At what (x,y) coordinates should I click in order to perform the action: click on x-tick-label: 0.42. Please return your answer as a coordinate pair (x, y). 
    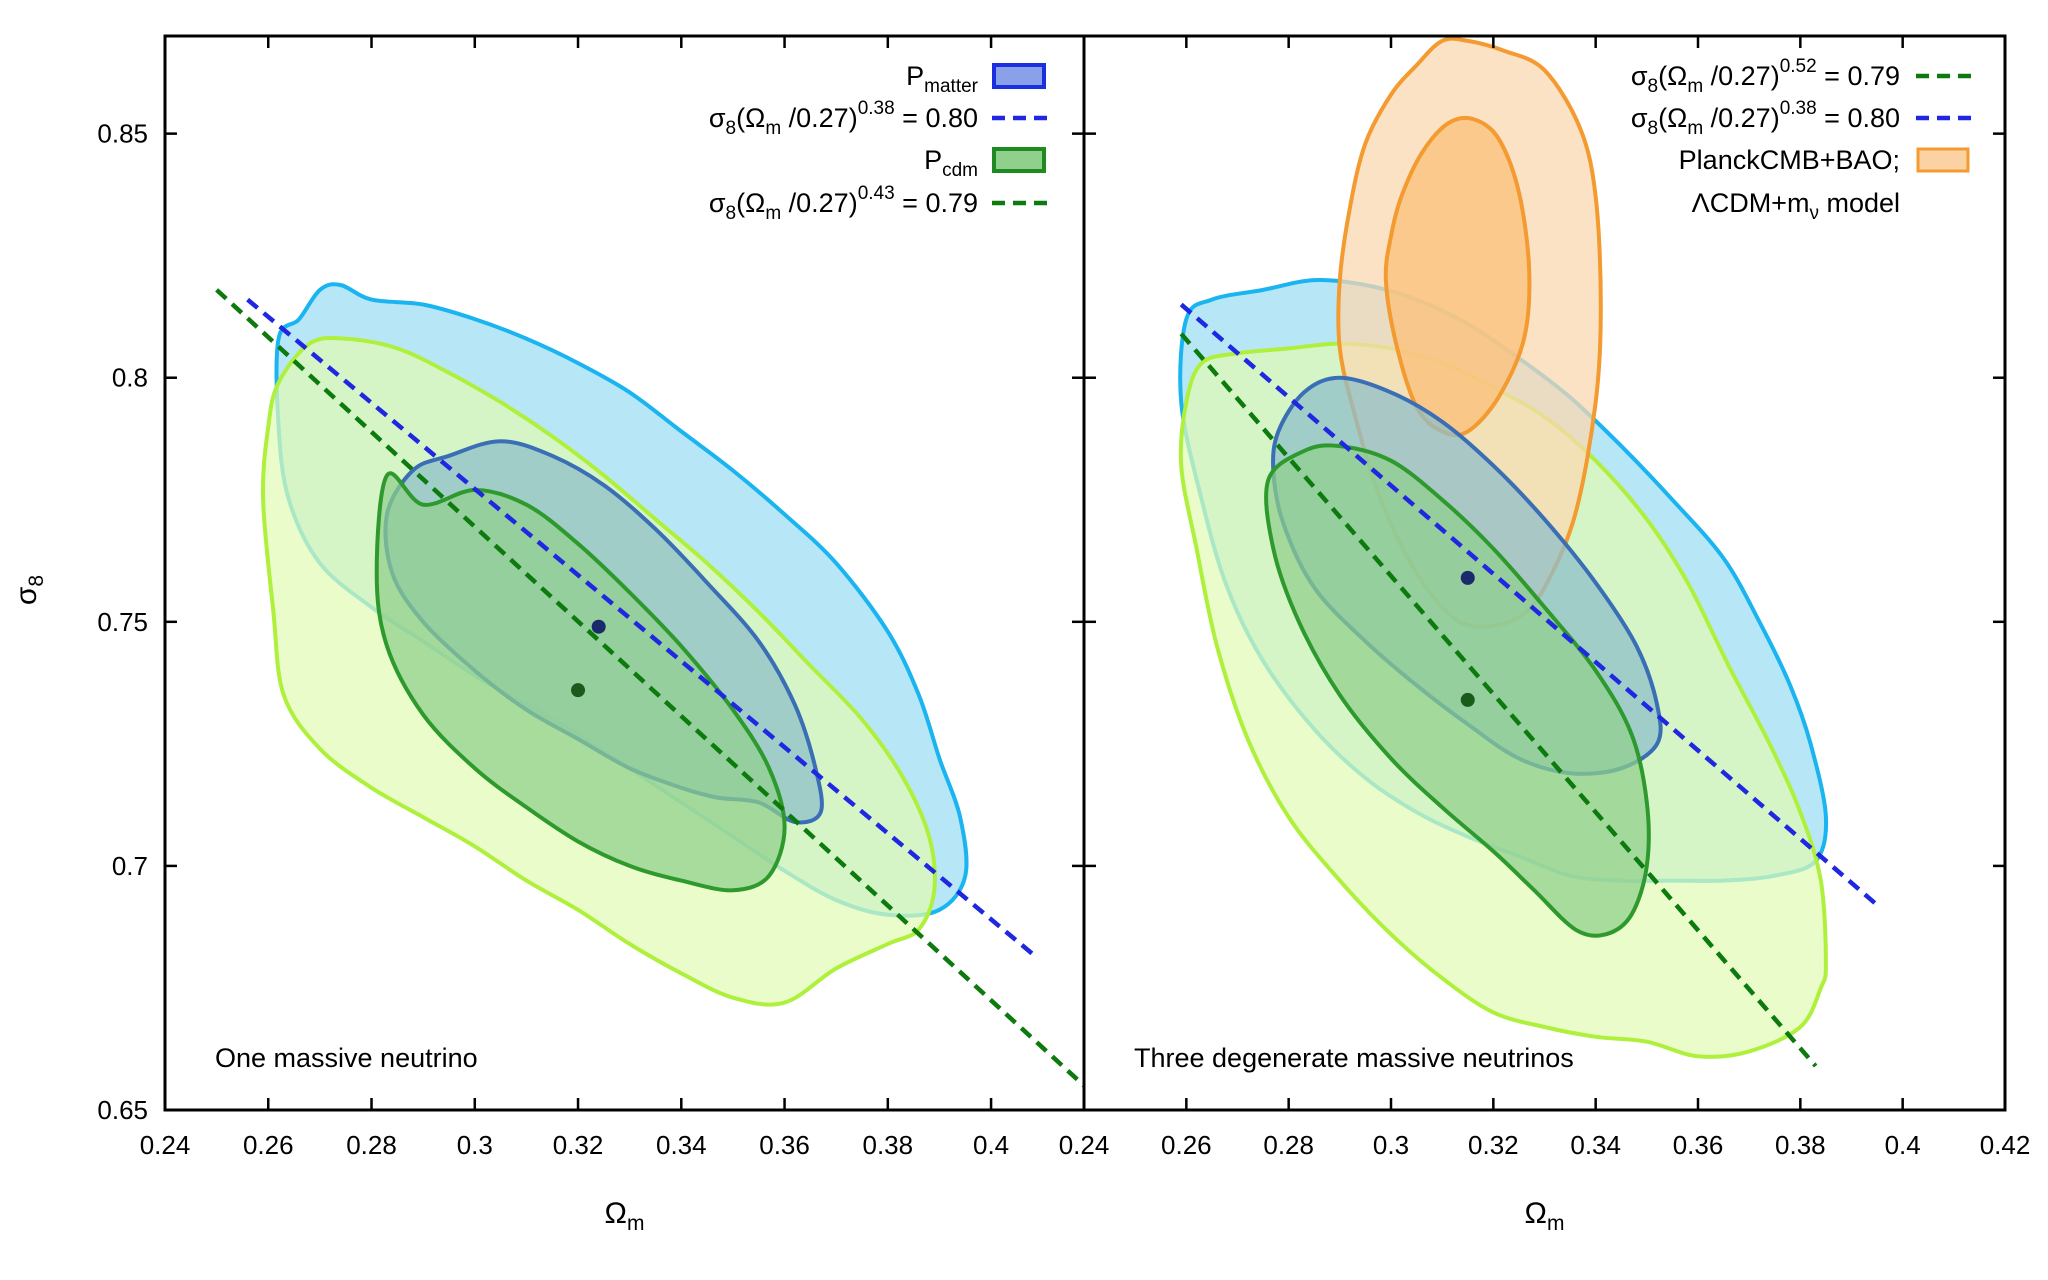
    Looking at the image, I should click on (2005, 1145).